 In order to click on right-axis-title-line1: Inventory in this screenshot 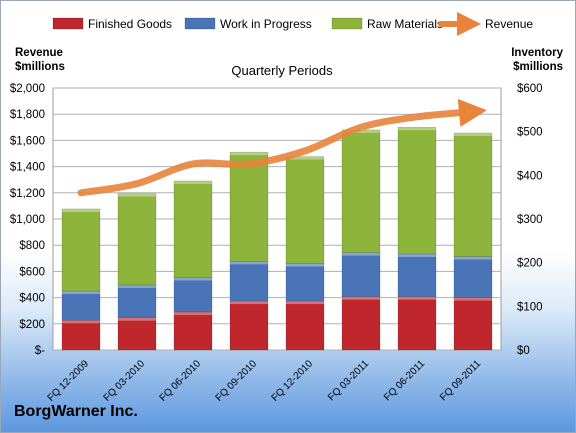, I will do `click(537, 53)`.